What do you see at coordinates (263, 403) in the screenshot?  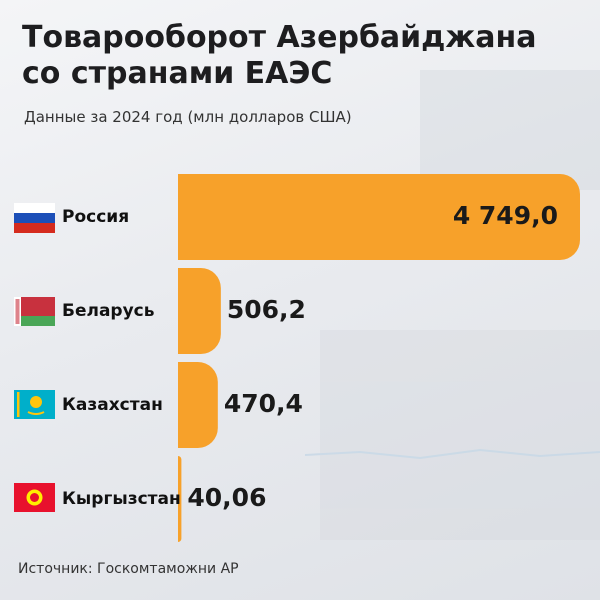 I see `value-label: 470,4` at bounding box center [263, 403].